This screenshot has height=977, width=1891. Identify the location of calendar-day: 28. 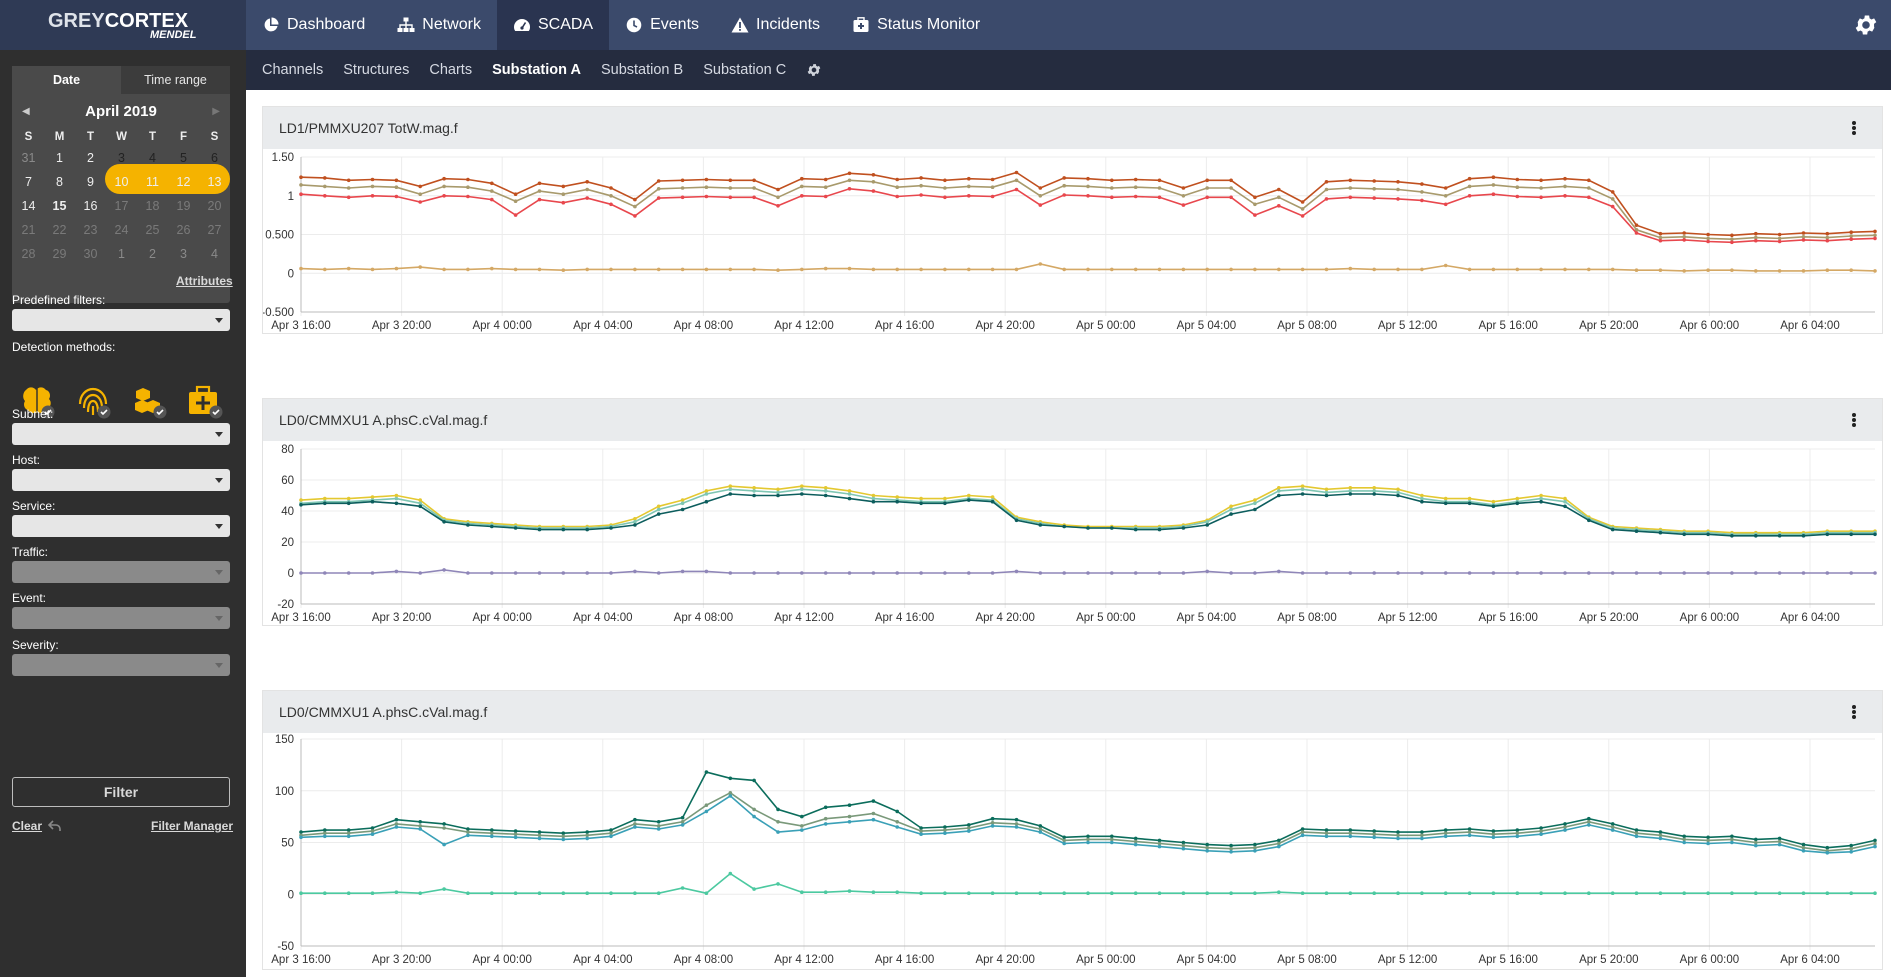
(28, 254).